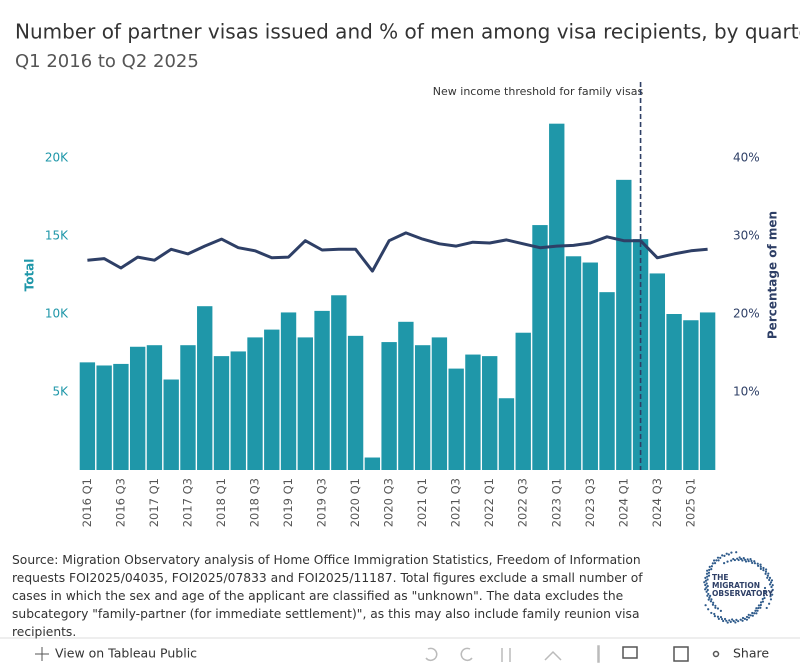 This screenshot has width=800, height=667. What do you see at coordinates (590, 502) in the screenshot?
I see `x-tick-label: 2023 Q3` at bounding box center [590, 502].